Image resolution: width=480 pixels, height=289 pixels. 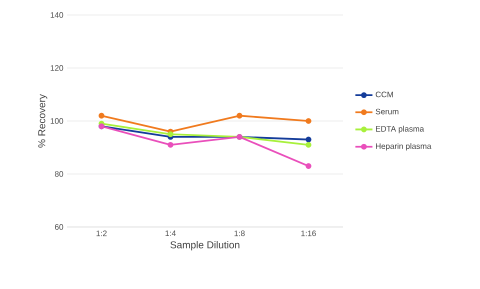 I want to click on y-tick-label: 140, so click(x=57, y=15).